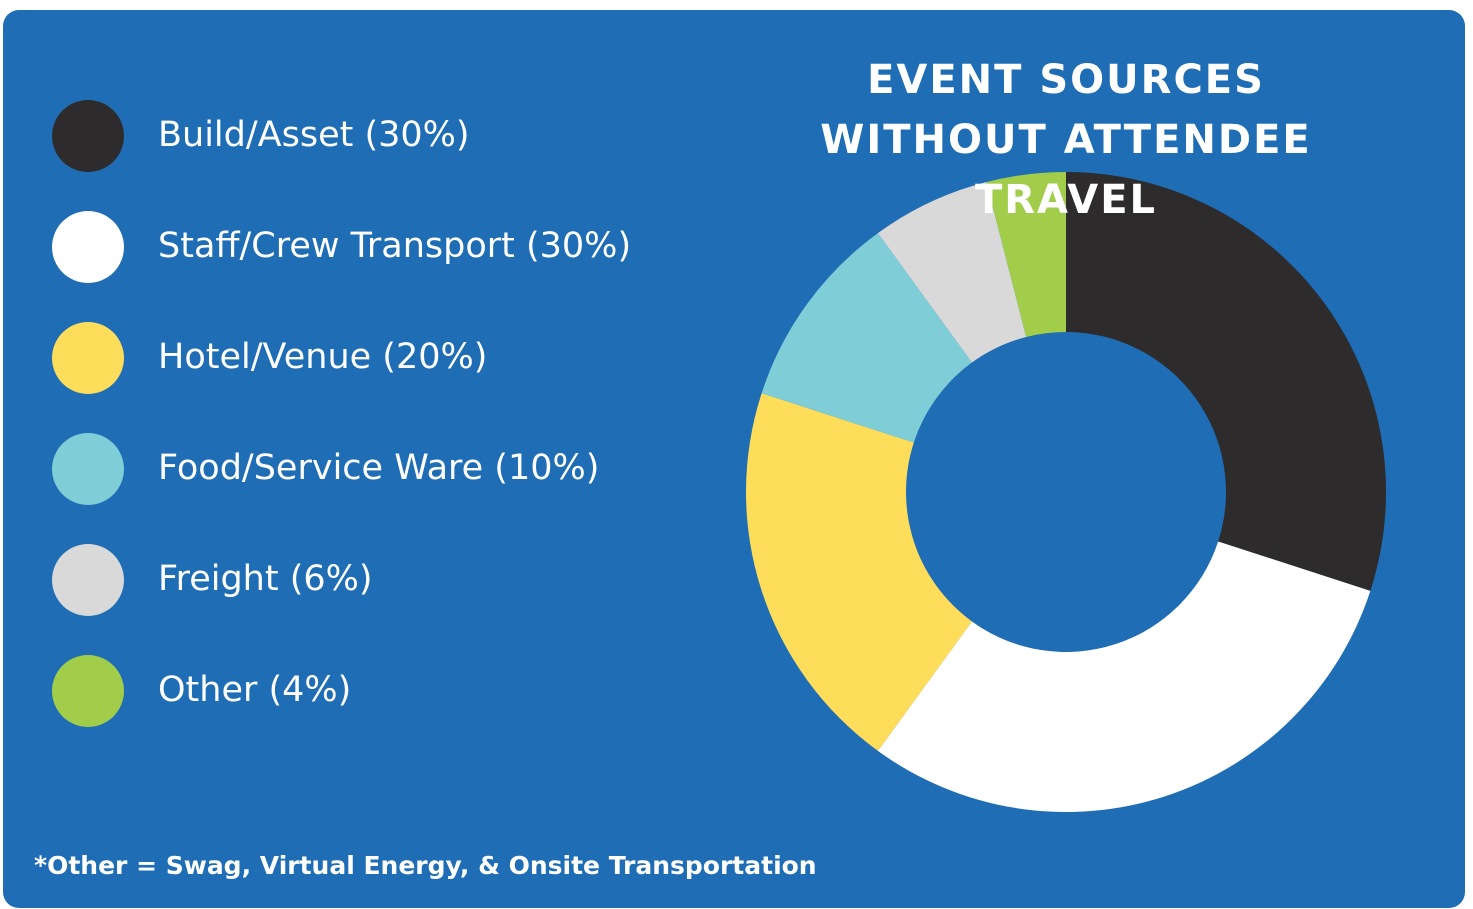  What do you see at coordinates (314, 135) in the screenshot?
I see `legend-label: Build/Asset (30%)` at bounding box center [314, 135].